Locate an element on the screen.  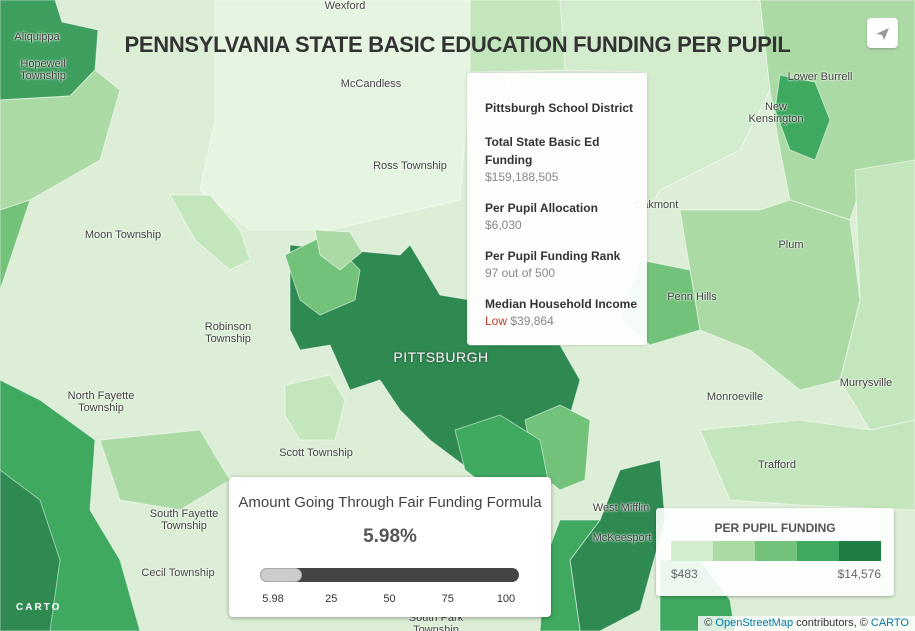
popup-title: Pittsburgh School District is located at coordinates (559, 108).